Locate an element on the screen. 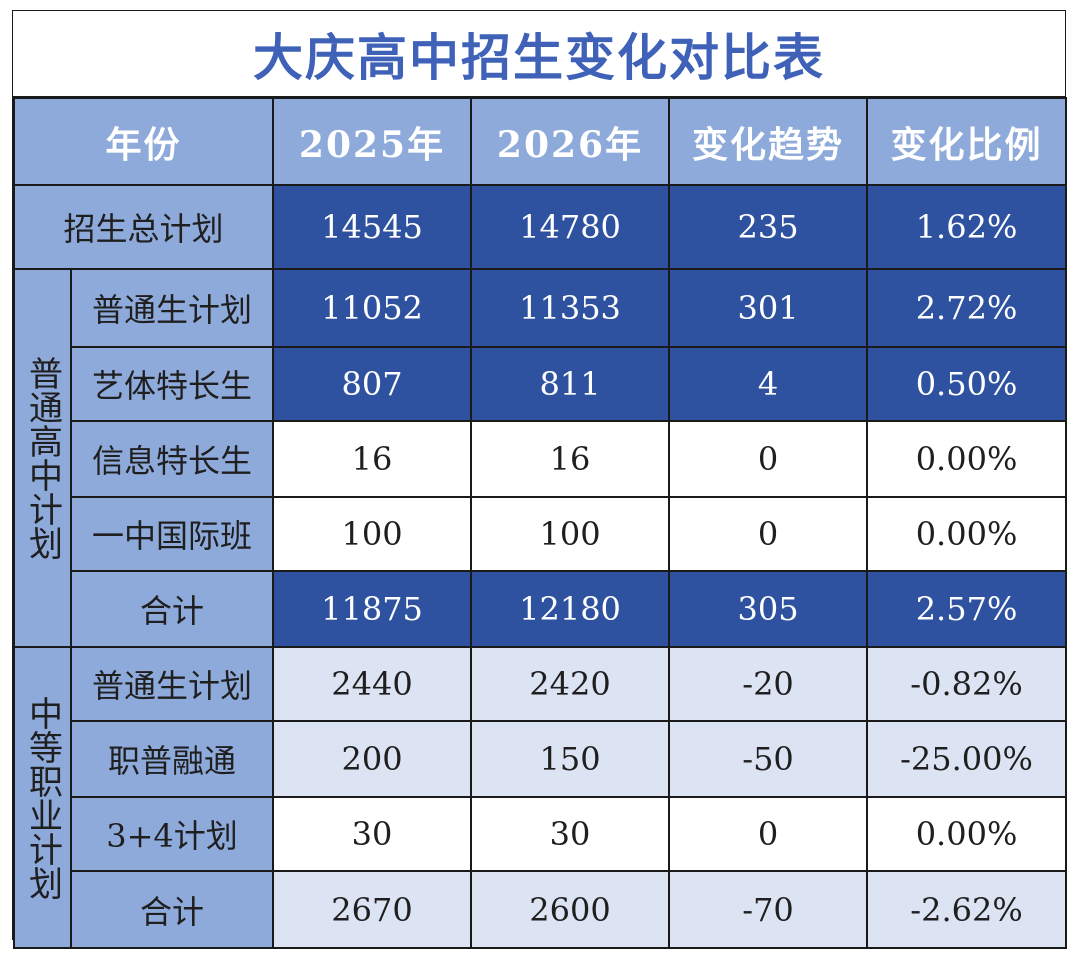 Image resolution: width=1080 pixels, height=958 pixels. cell-ratio: -25.00% is located at coordinates (967, 759).